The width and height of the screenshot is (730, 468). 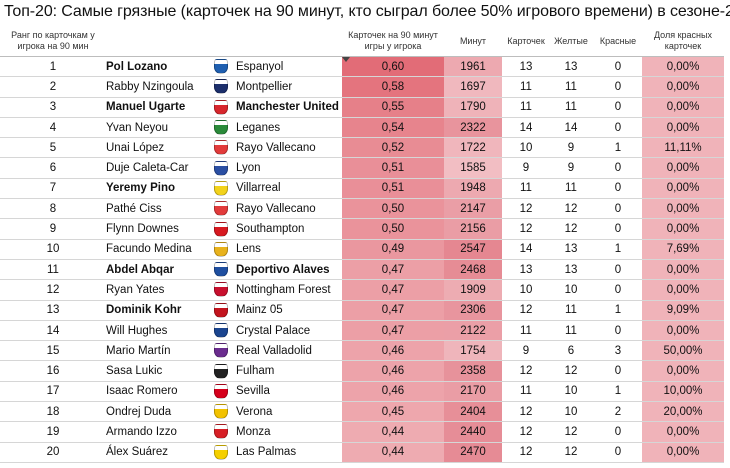 I want to click on rank-cell: 9, so click(x=53, y=229).